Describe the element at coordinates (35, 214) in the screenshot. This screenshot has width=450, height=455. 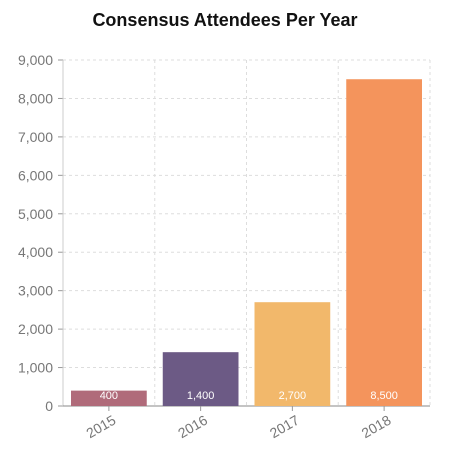
I see `y-tick-label: 5,000` at that location.